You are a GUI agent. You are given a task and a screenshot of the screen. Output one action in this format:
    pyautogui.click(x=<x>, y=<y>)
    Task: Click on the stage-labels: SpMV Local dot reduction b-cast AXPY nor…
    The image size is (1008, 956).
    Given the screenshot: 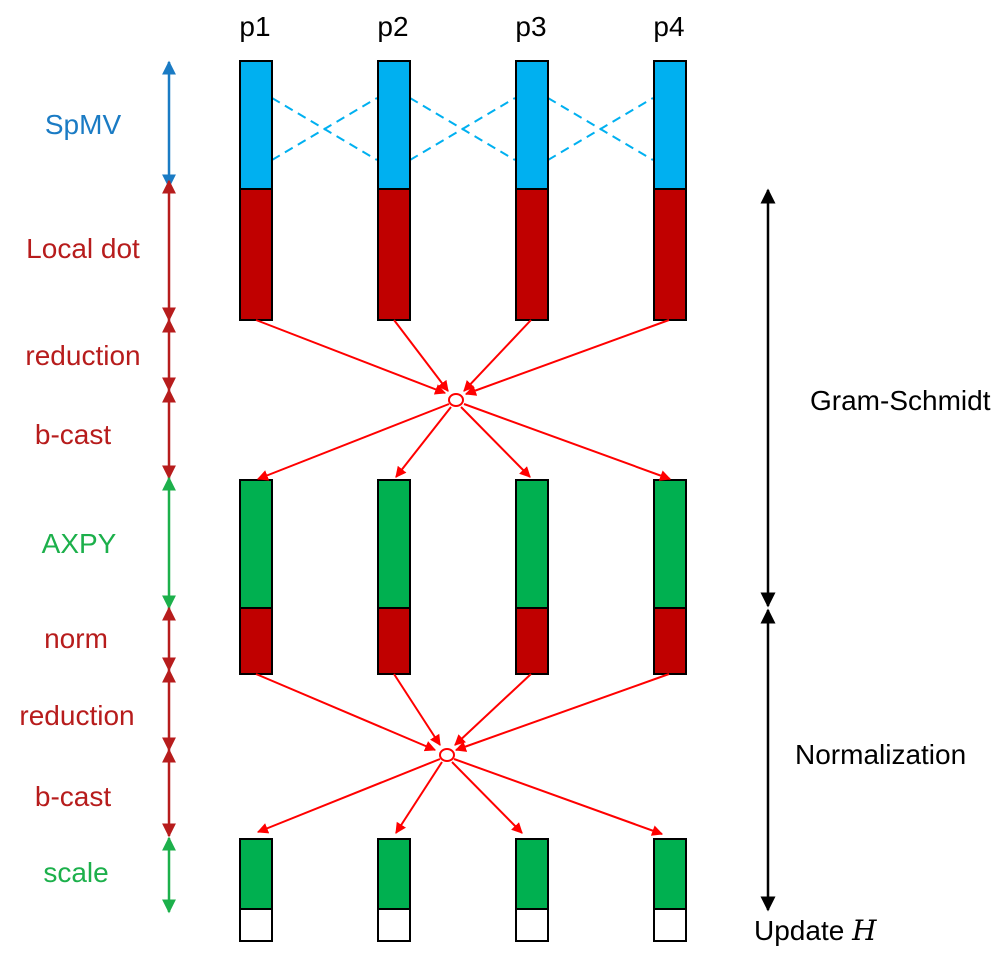 What is the action you would take?
    pyautogui.click(x=79, y=498)
    